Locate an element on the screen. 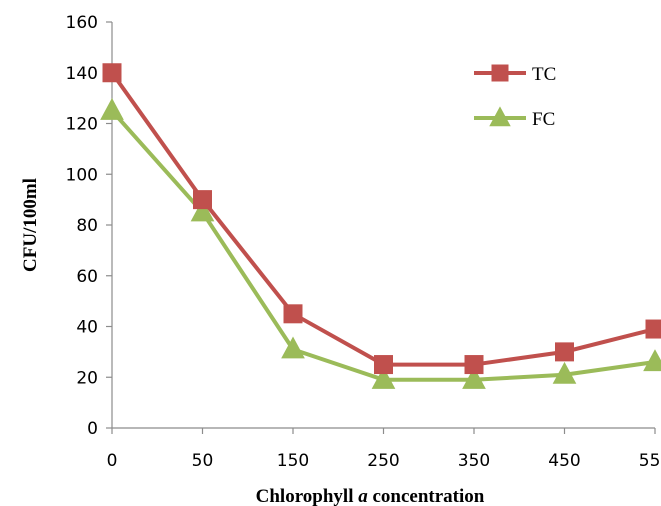 The height and width of the screenshot is (506, 661). legend-label-fc: FC is located at coordinates (543, 119).